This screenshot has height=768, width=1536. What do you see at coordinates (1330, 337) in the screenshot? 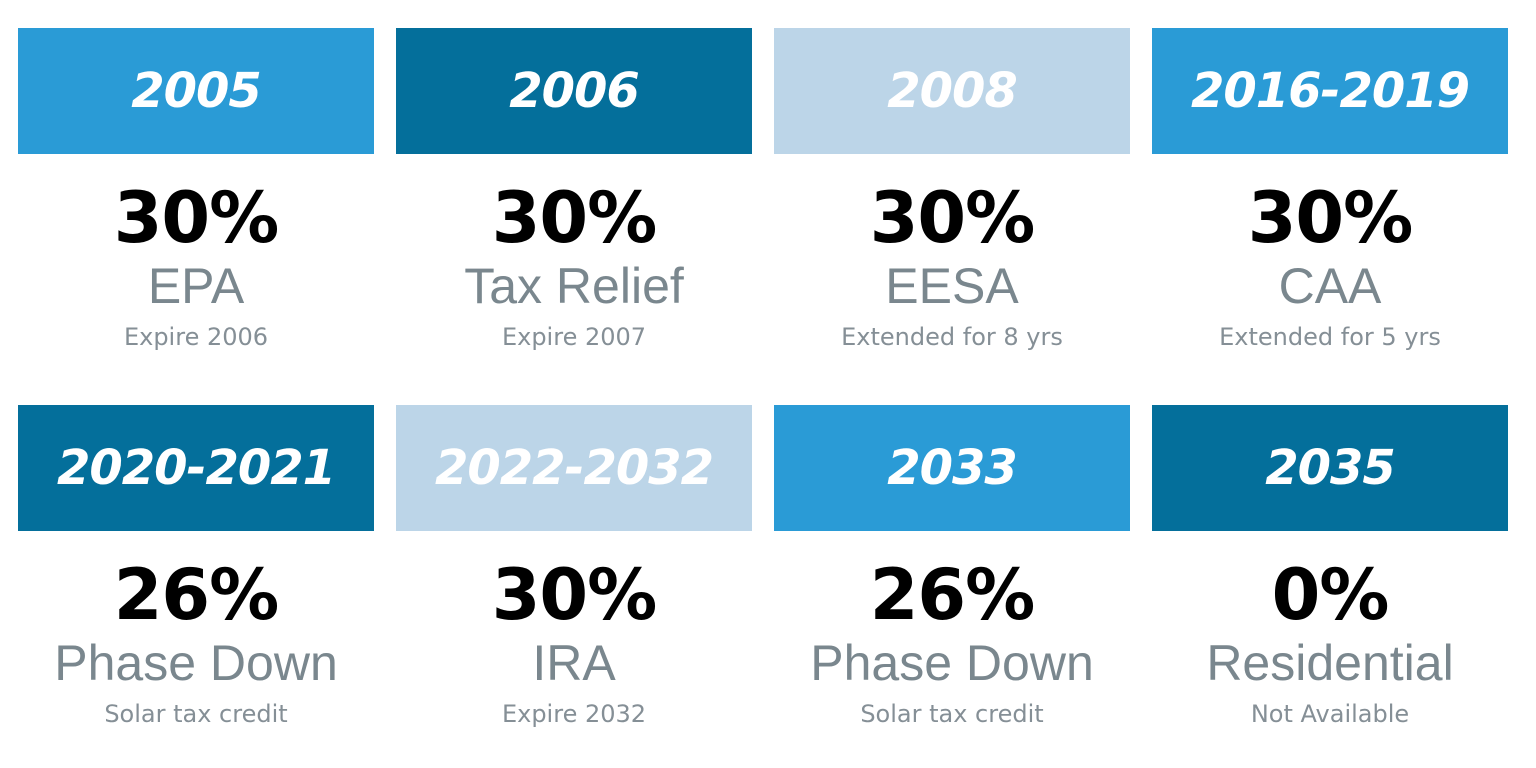
I see `program-note: Extended for 5 yrs` at bounding box center [1330, 337].